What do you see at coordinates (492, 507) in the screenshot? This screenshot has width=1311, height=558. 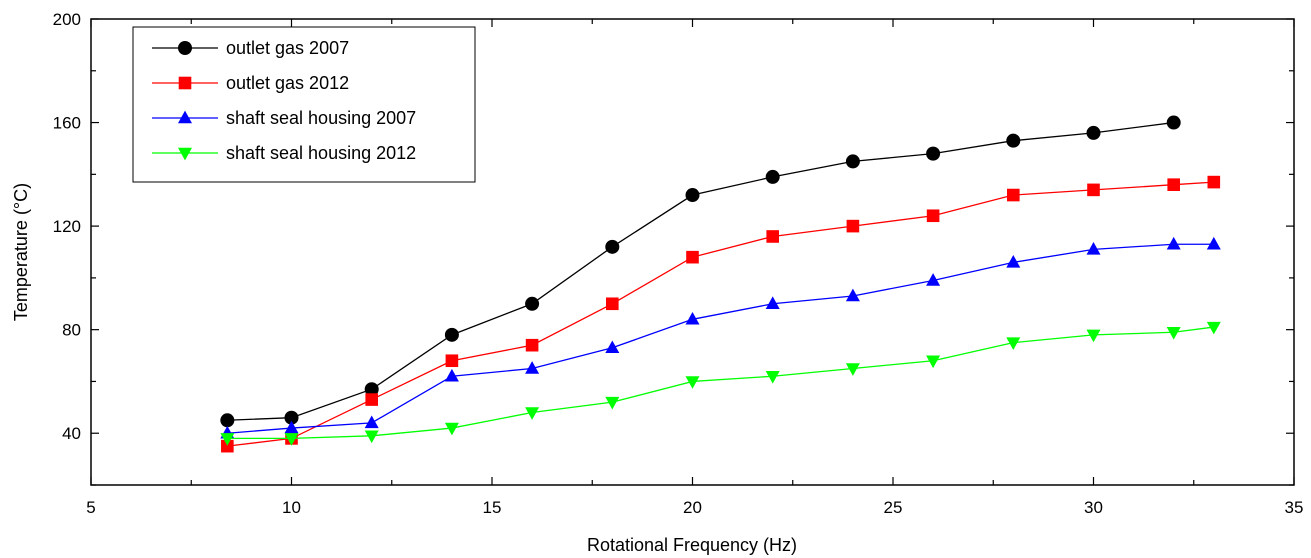 I see `x-tick-label: 15` at bounding box center [492, 507].